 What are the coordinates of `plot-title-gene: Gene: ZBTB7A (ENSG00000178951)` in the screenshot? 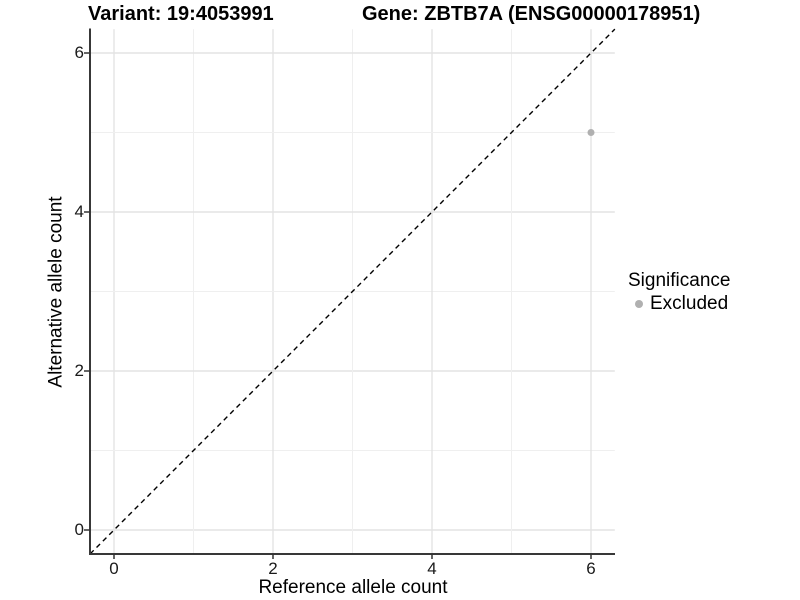 It's located at (531, 14).